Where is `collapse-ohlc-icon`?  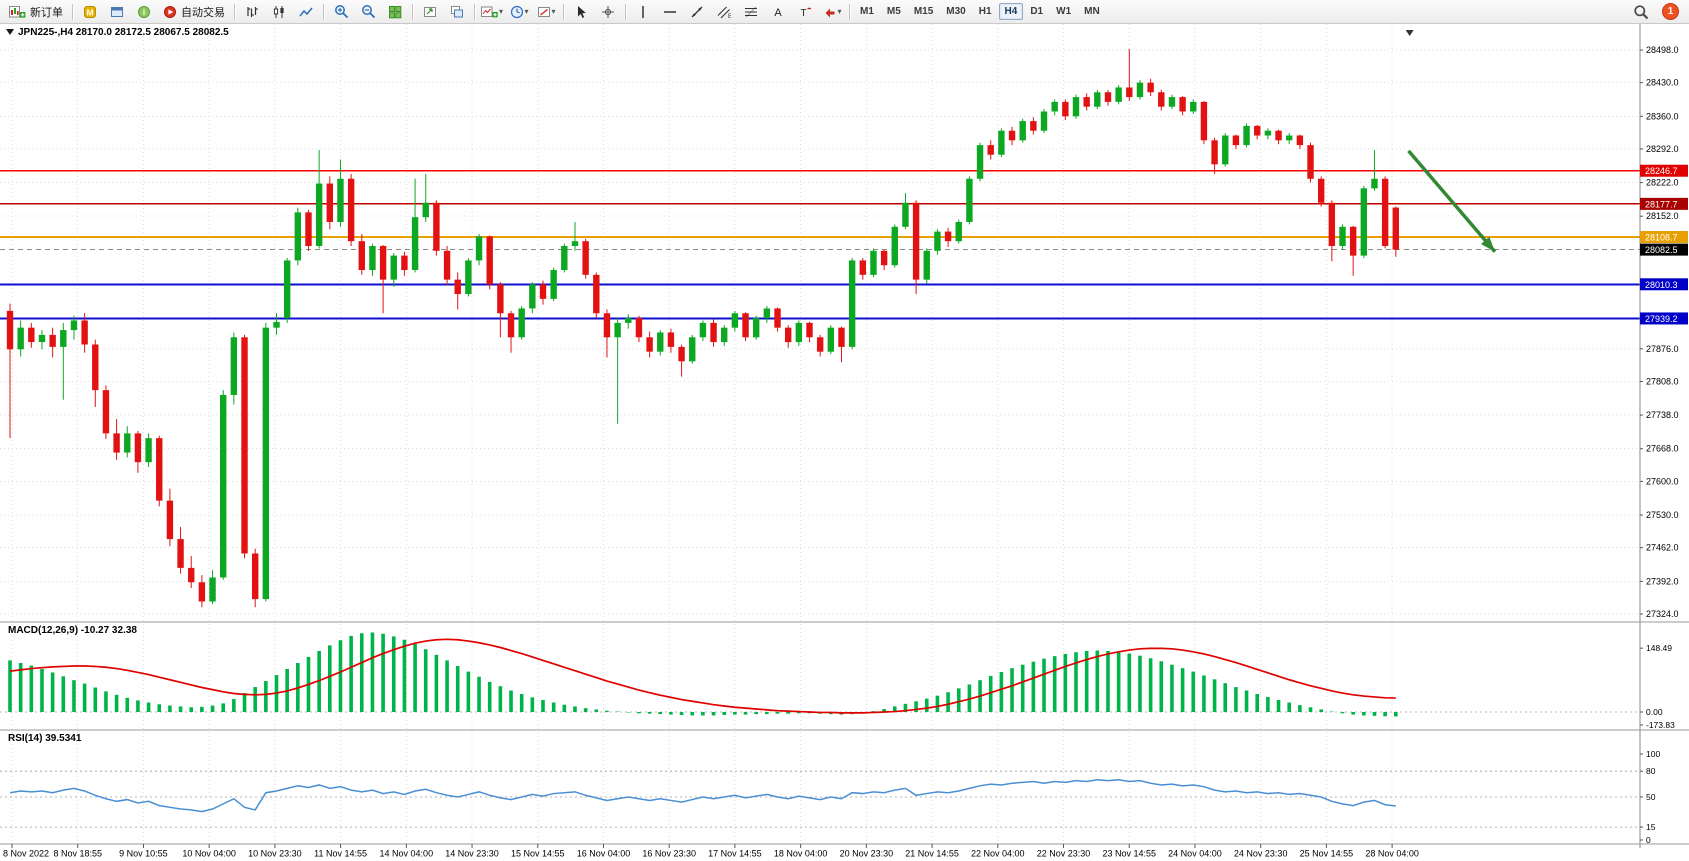 collapse-ohlc-icon is located at coordinates (10, 32).